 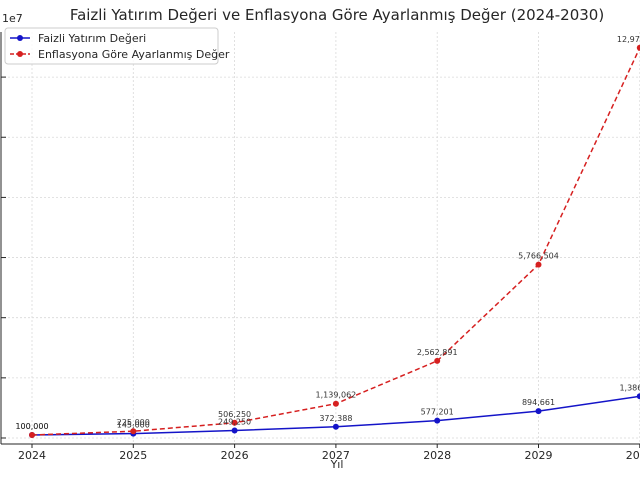 I want to click on x-tick-label: 2024, so click(x=32, y=455).